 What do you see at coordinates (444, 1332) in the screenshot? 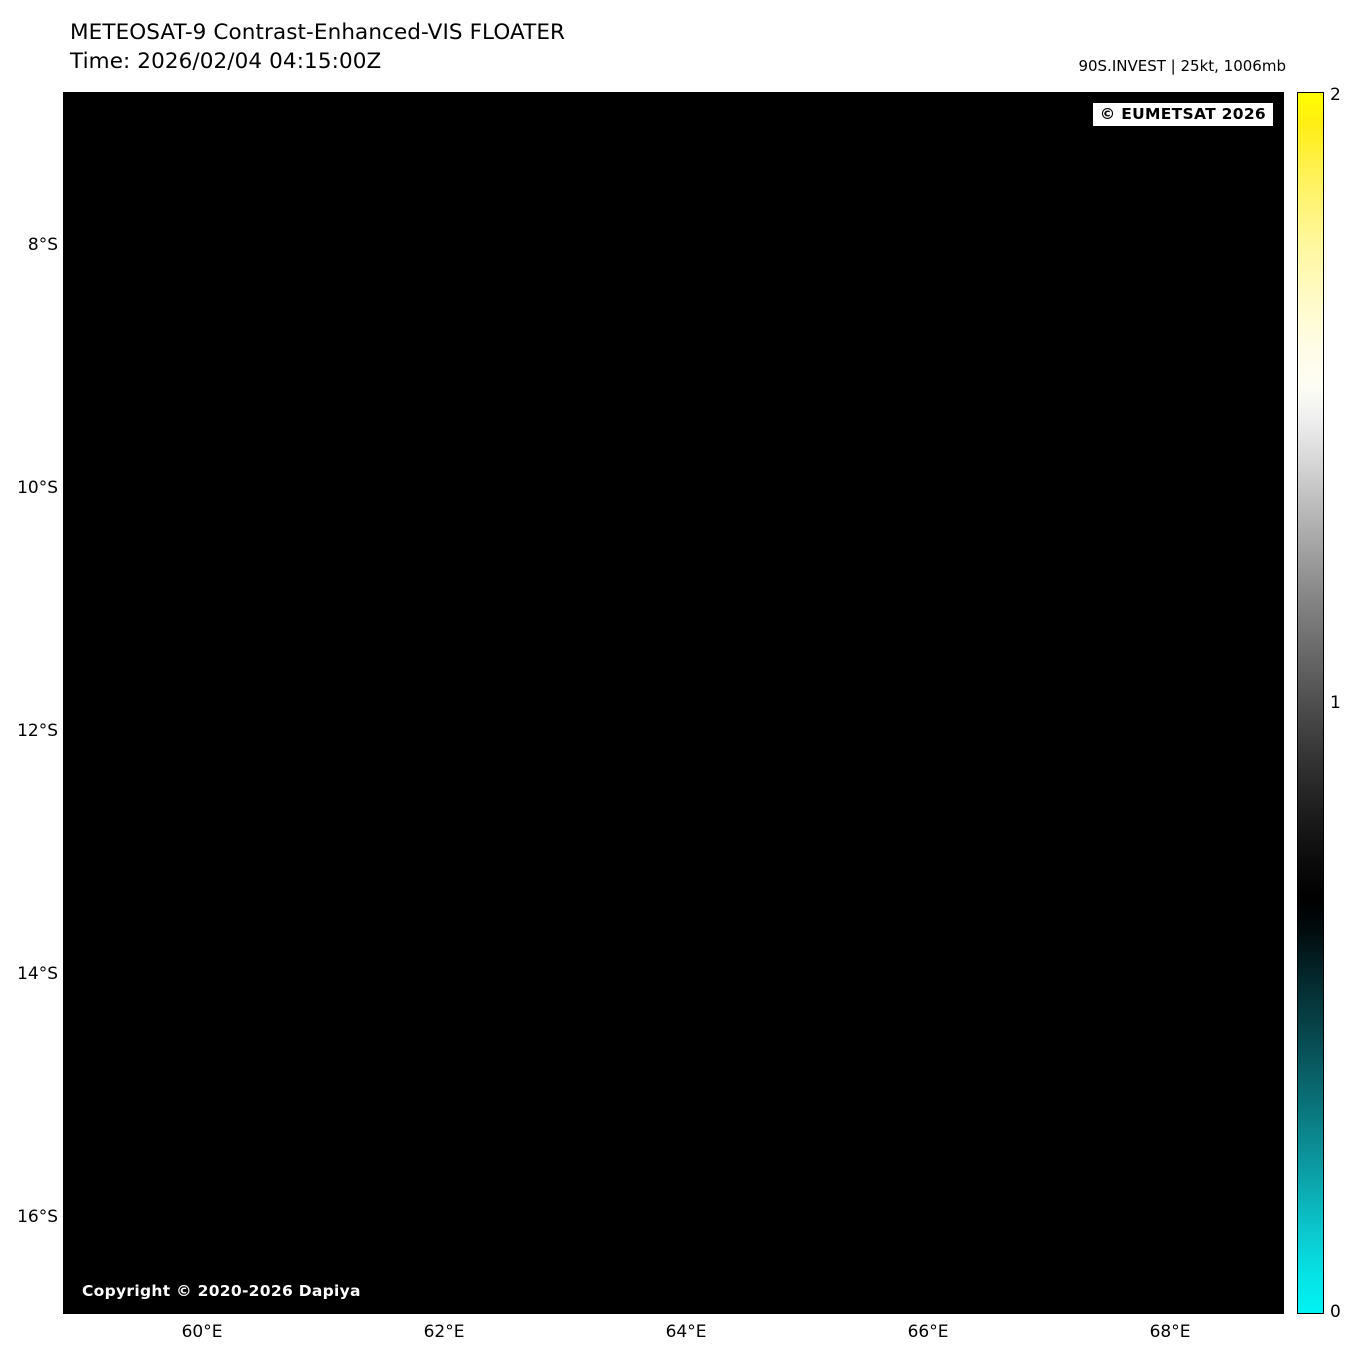
I see `x-tick-label-1: 62°E` at bounding box center [444, 1332].